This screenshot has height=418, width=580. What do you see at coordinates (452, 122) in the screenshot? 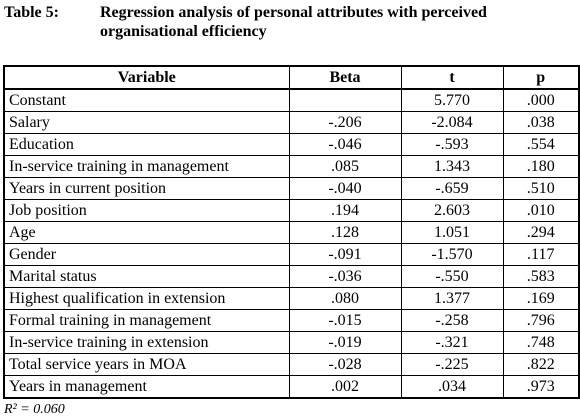
I see `cell-t: -2.084` at bounding box center [452, 122].